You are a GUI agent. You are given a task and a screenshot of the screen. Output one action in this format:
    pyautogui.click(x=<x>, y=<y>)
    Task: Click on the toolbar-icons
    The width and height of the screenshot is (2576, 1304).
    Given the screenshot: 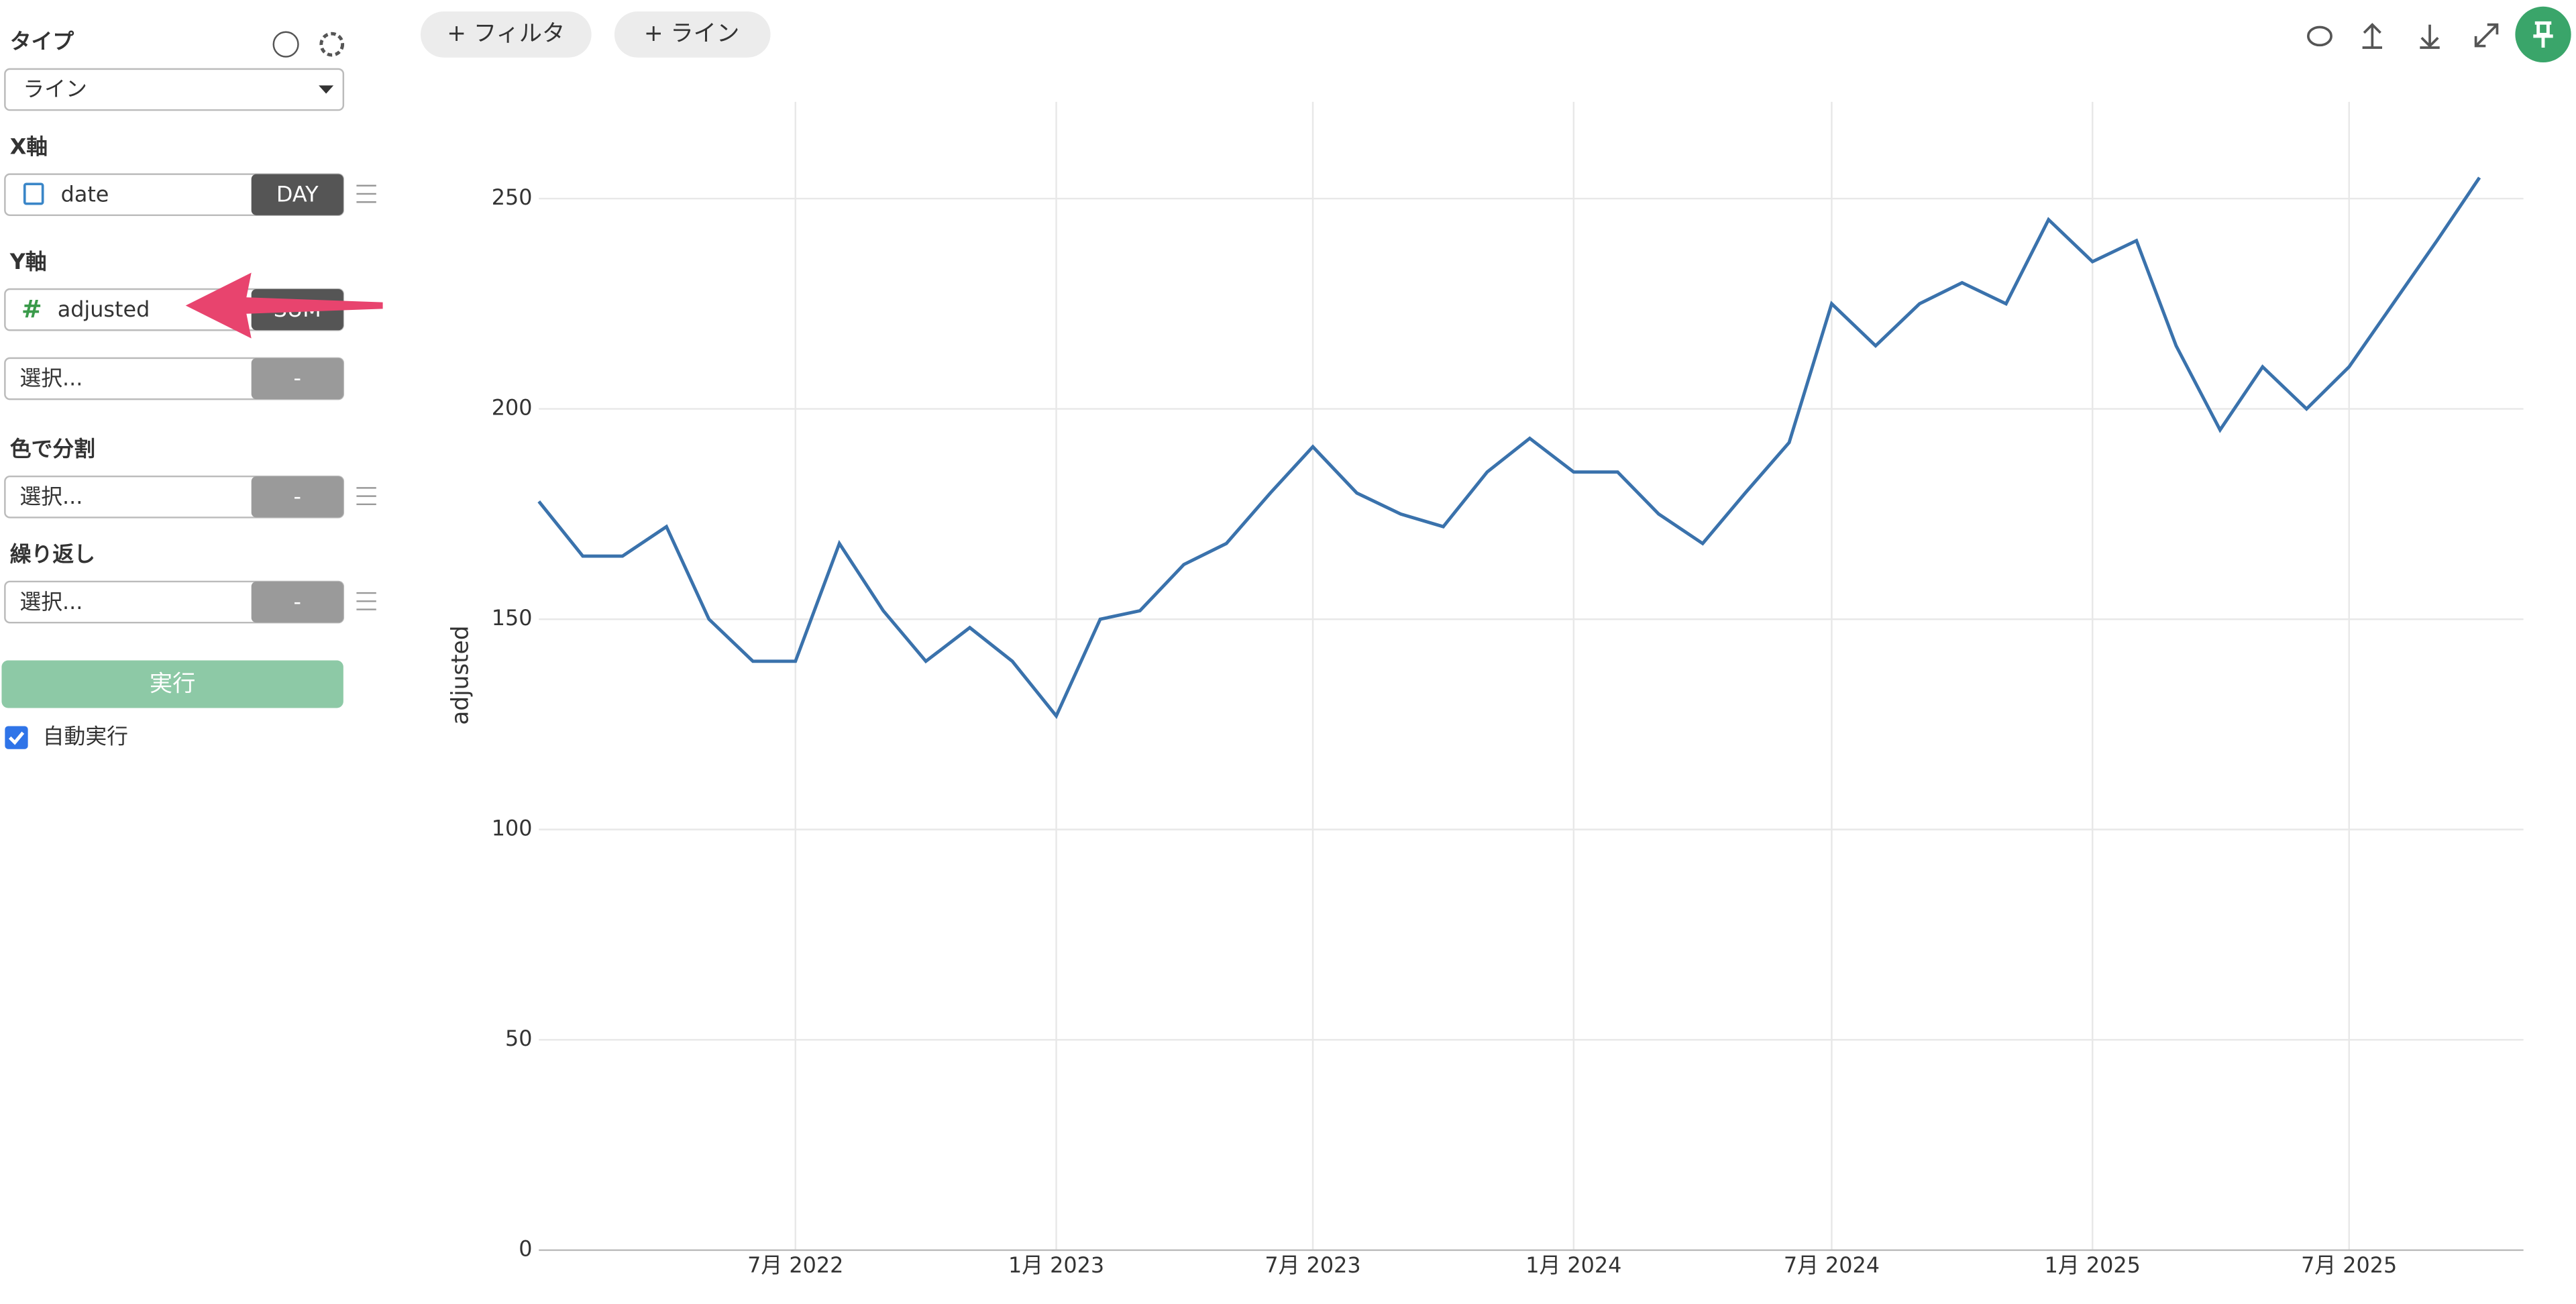 What is the action you would take?
    pyautogui.click(x=2402, y=36)
    